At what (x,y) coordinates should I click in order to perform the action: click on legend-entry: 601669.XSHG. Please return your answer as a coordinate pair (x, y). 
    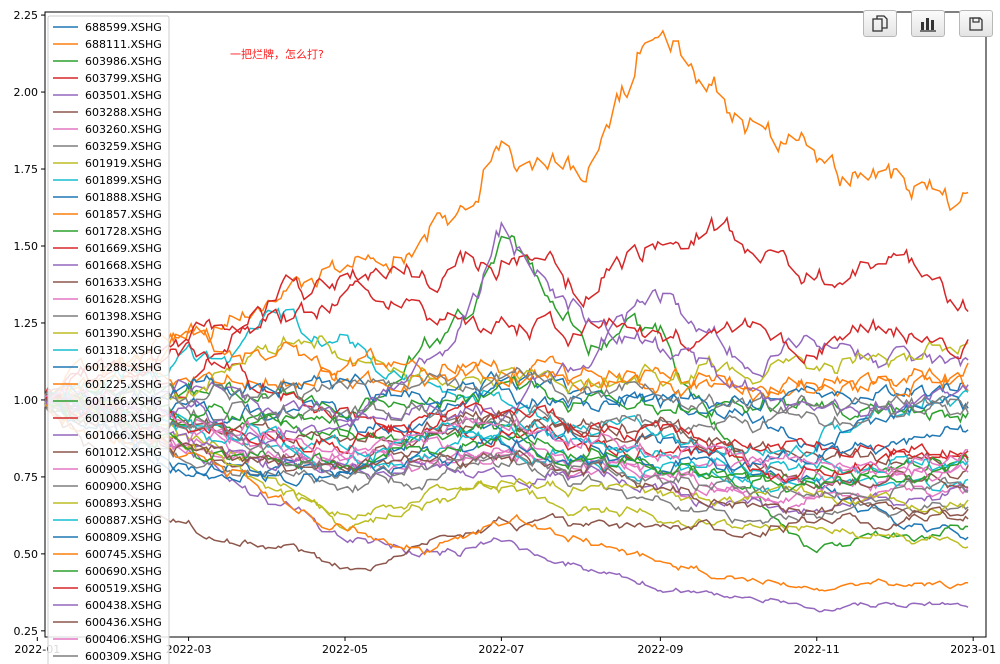
    Looking at the image, I should click on (123, 248).